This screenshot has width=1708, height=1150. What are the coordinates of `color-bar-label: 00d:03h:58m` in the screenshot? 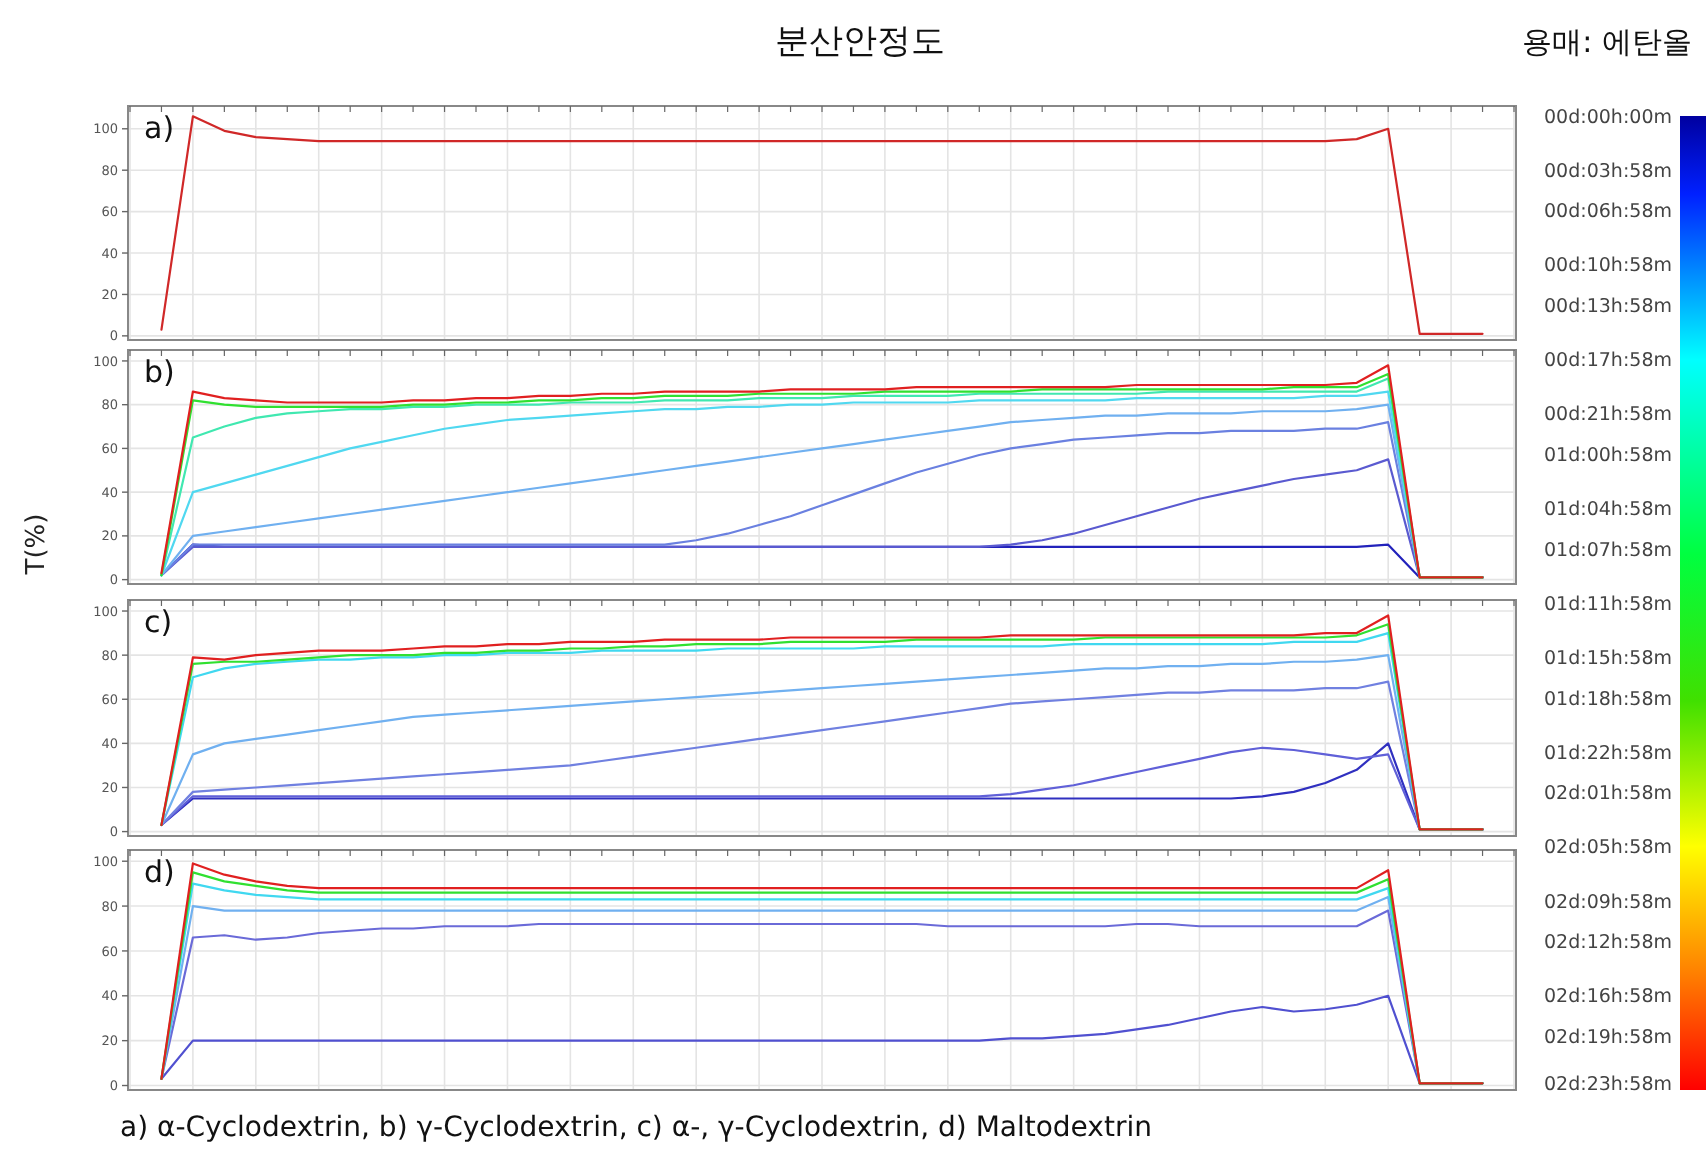 It's located at (1608, 171).